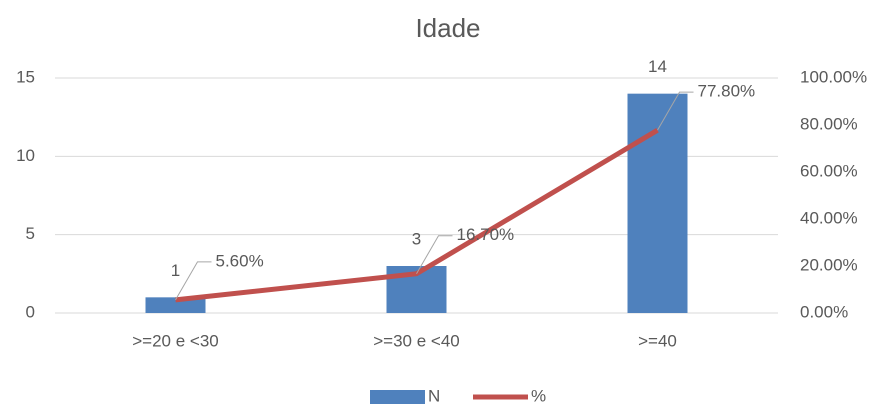 The height and width of the screenshot is (406, 885). I want to click on y-tick-label: 5, so click(30, 233).